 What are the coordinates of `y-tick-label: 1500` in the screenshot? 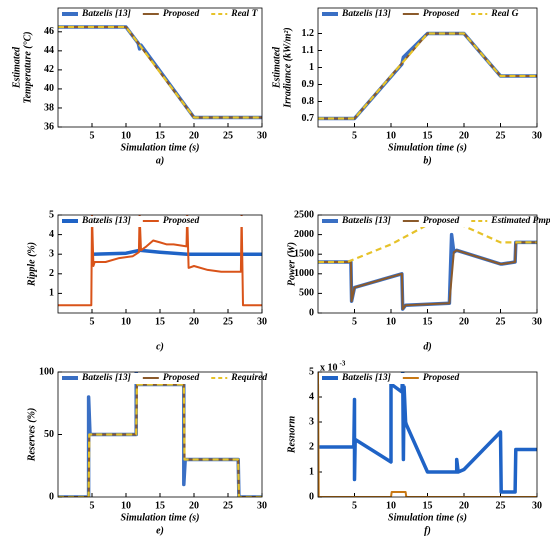 It's located at (304, 253).